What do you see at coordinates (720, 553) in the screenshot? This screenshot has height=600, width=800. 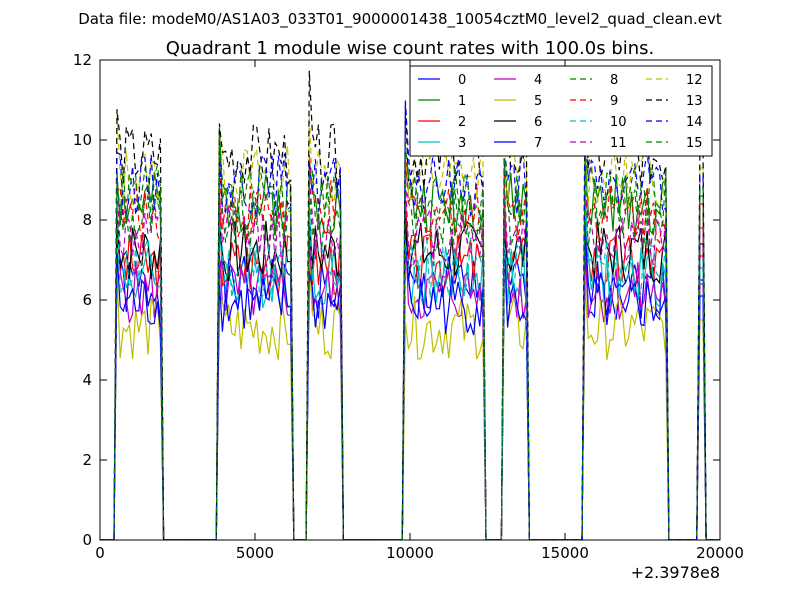 I see `x-tick-label: 20000` at bounding box center [720, 553].